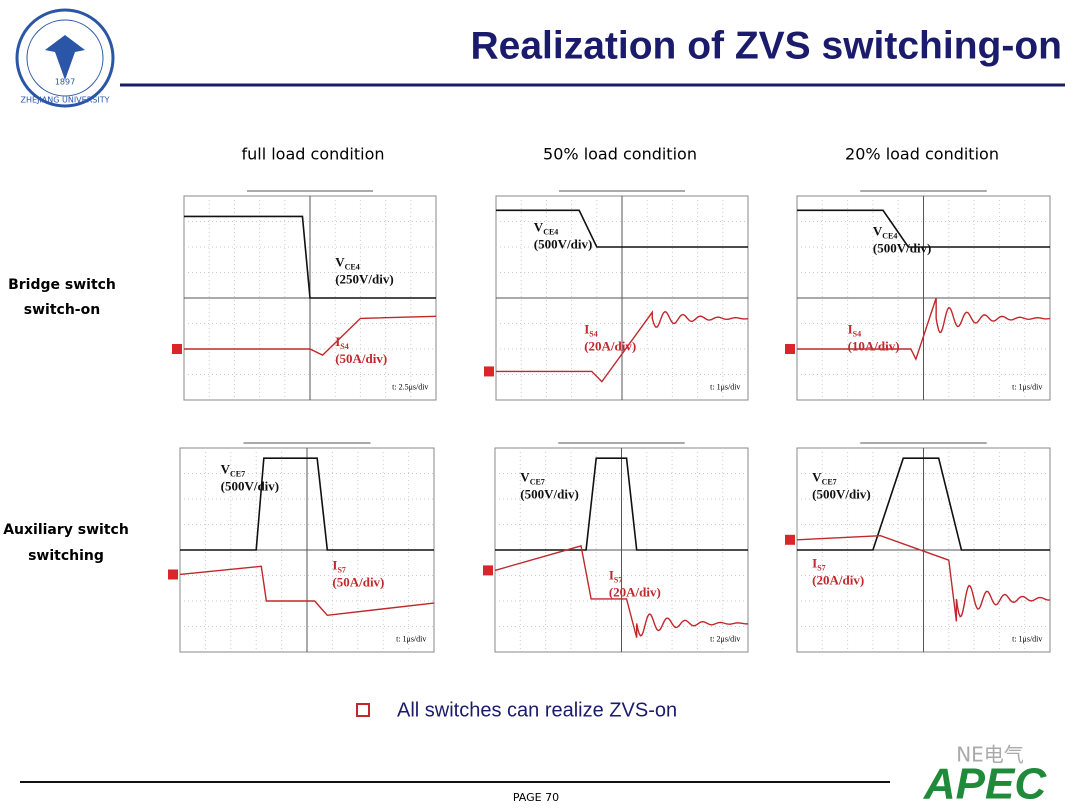 Image resolution: width=1080 pixels, height=810 pixels. Describe the element at coordinates (536, 797) in the screenshot. I see `page-number: PAGE 70` at that location.